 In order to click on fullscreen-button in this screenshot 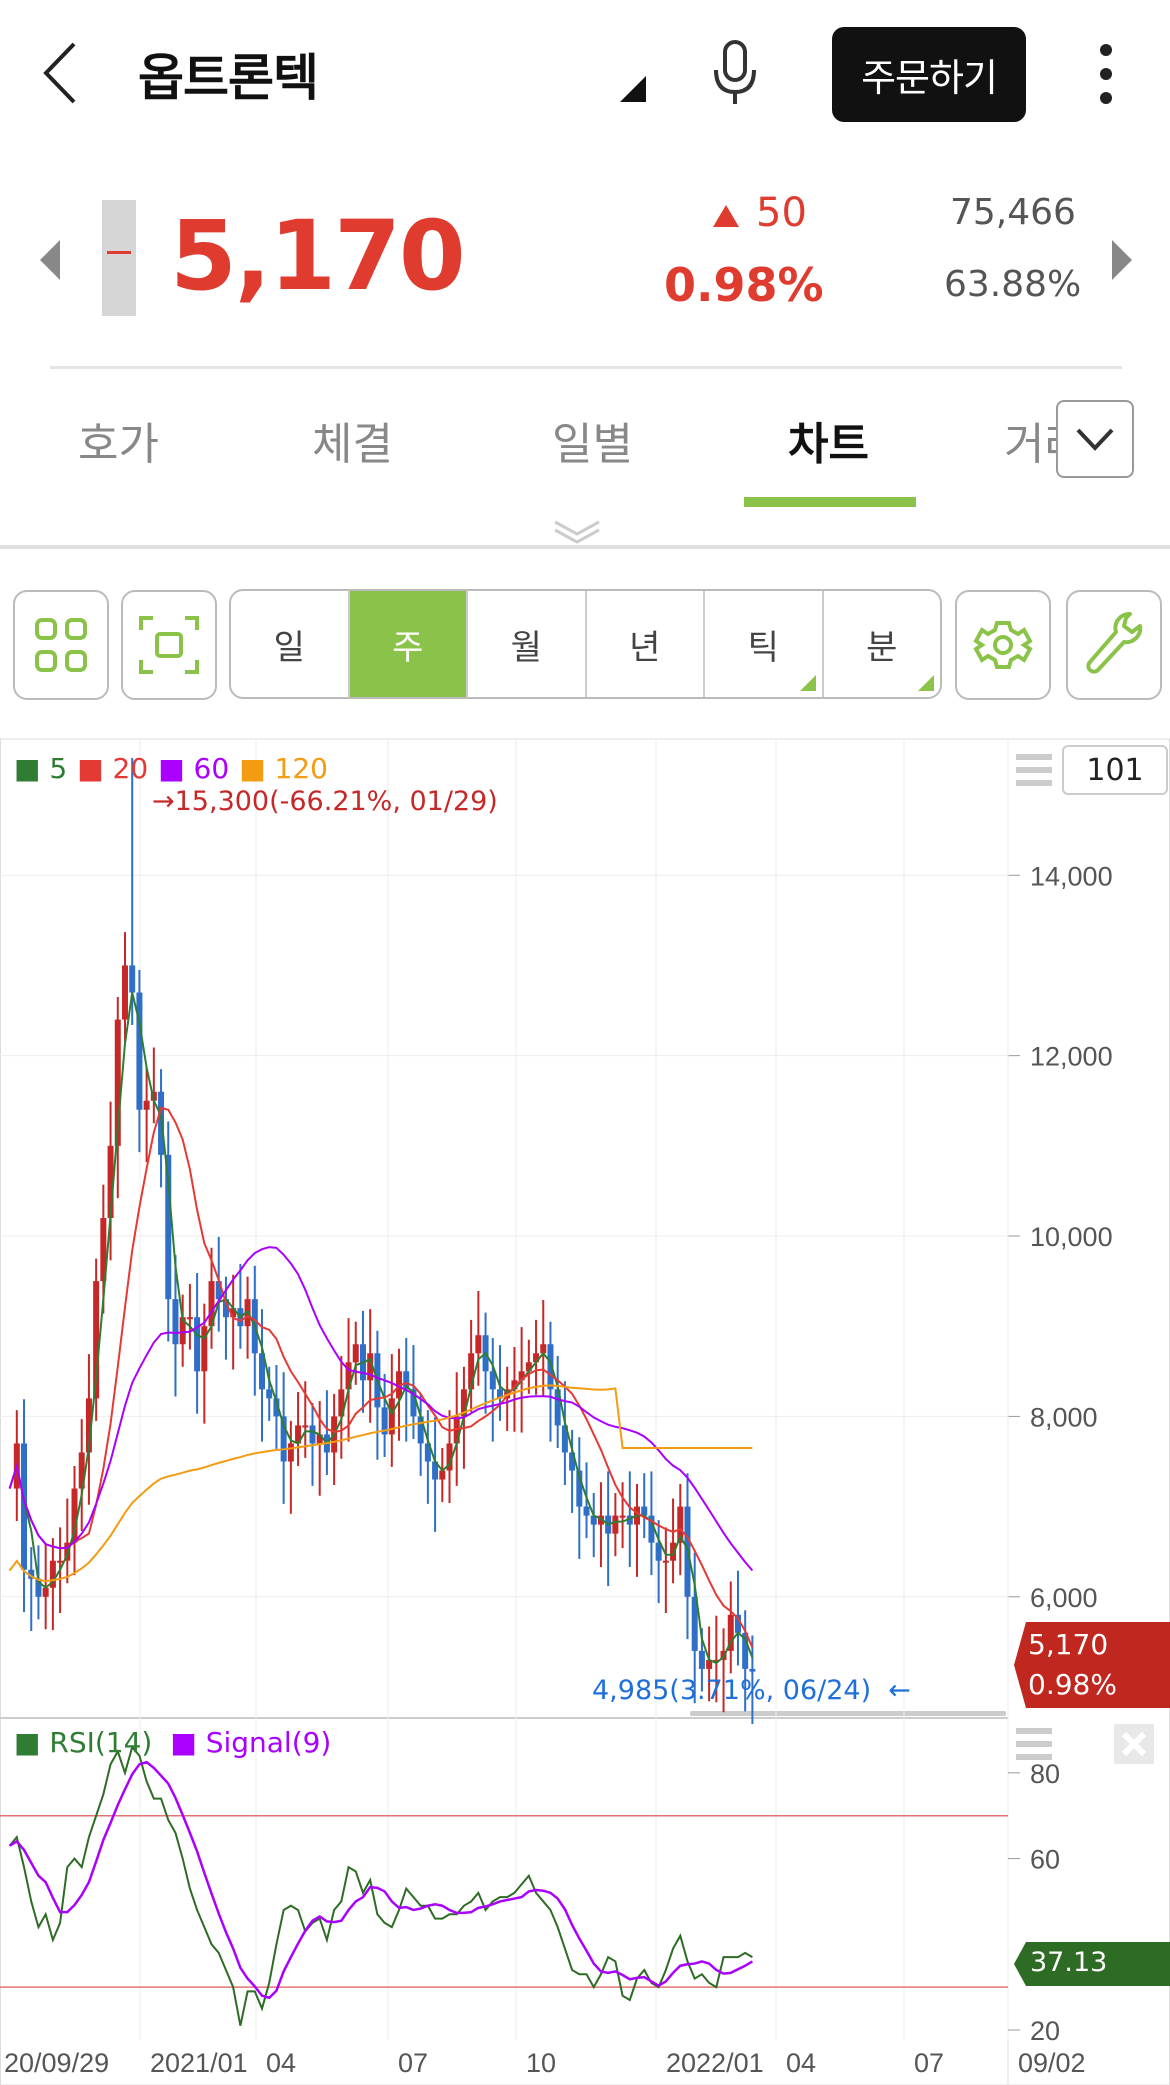, I will do `click(169, 645)`.